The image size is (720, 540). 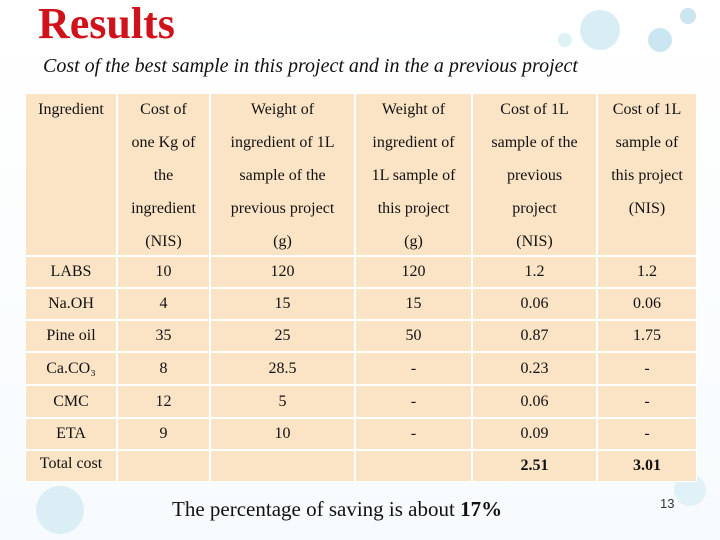 What do you see at coordinates (534, 208) in the screenshot?
I see `header-text: project` at bounding box center [534, 208].